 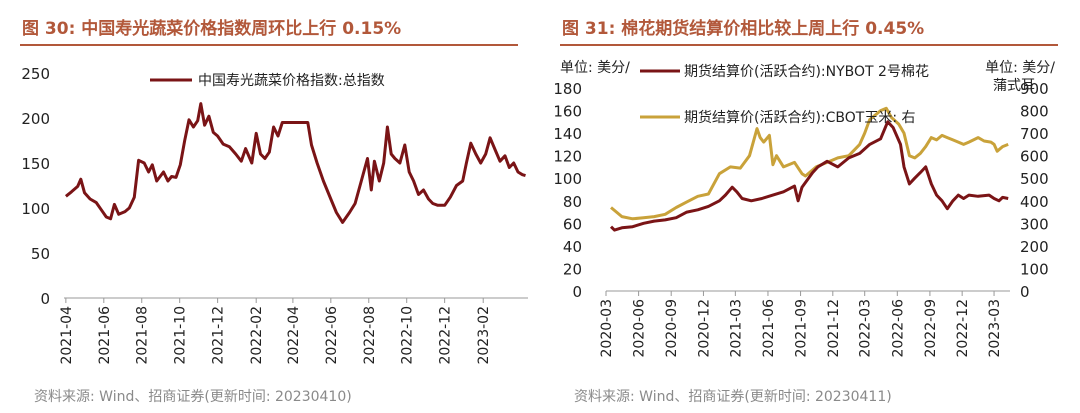 What do you see at coordinates (35, 209) in the screenshot?
I see `y-tick-label: 100` at bounding box center [35, 209].